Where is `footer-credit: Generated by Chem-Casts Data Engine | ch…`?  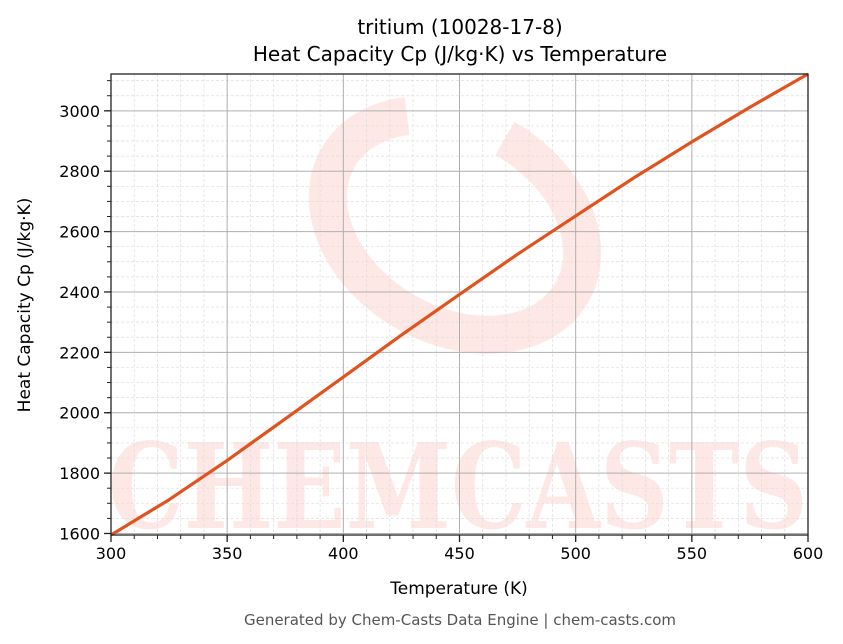 footer-credit: Generated by Chem-Casts Data Engine | ch… is located at coordinates (460, 620).